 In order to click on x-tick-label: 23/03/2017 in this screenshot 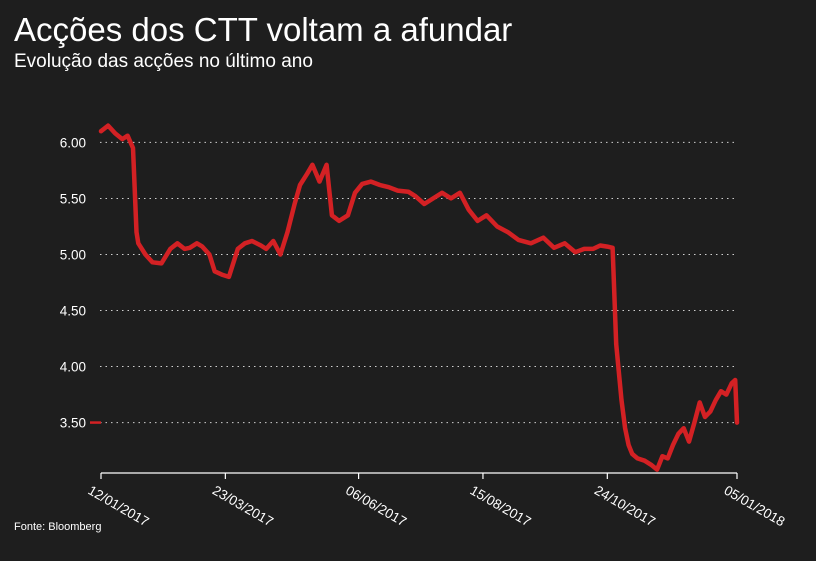, I will do `click(243, 506)`.